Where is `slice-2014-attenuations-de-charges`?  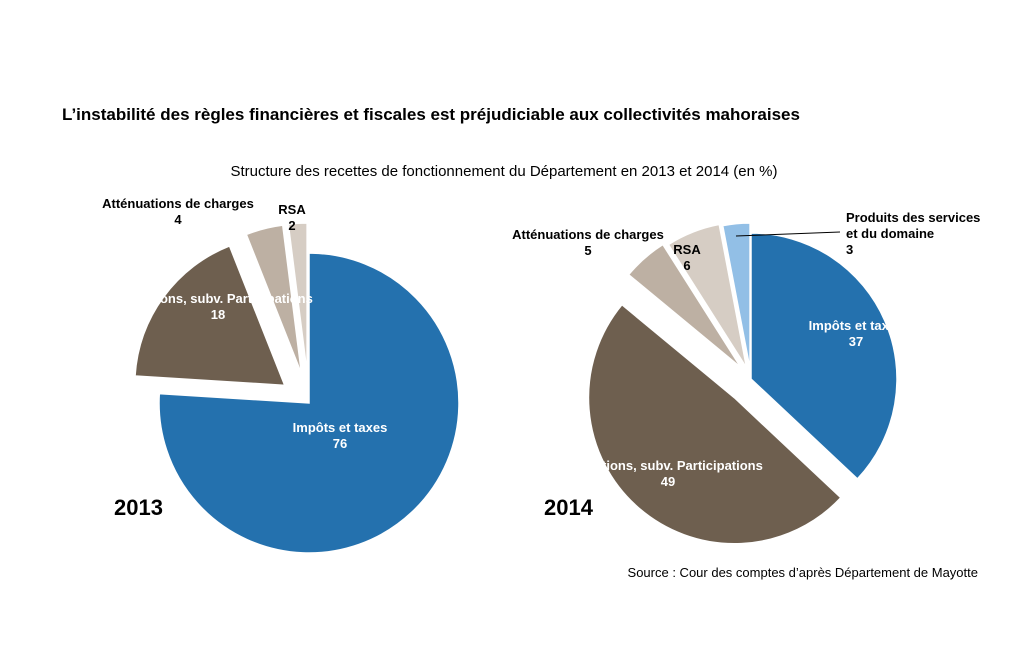 slice-2014-attenuations-de-charges is located at coordinates (684, 306).